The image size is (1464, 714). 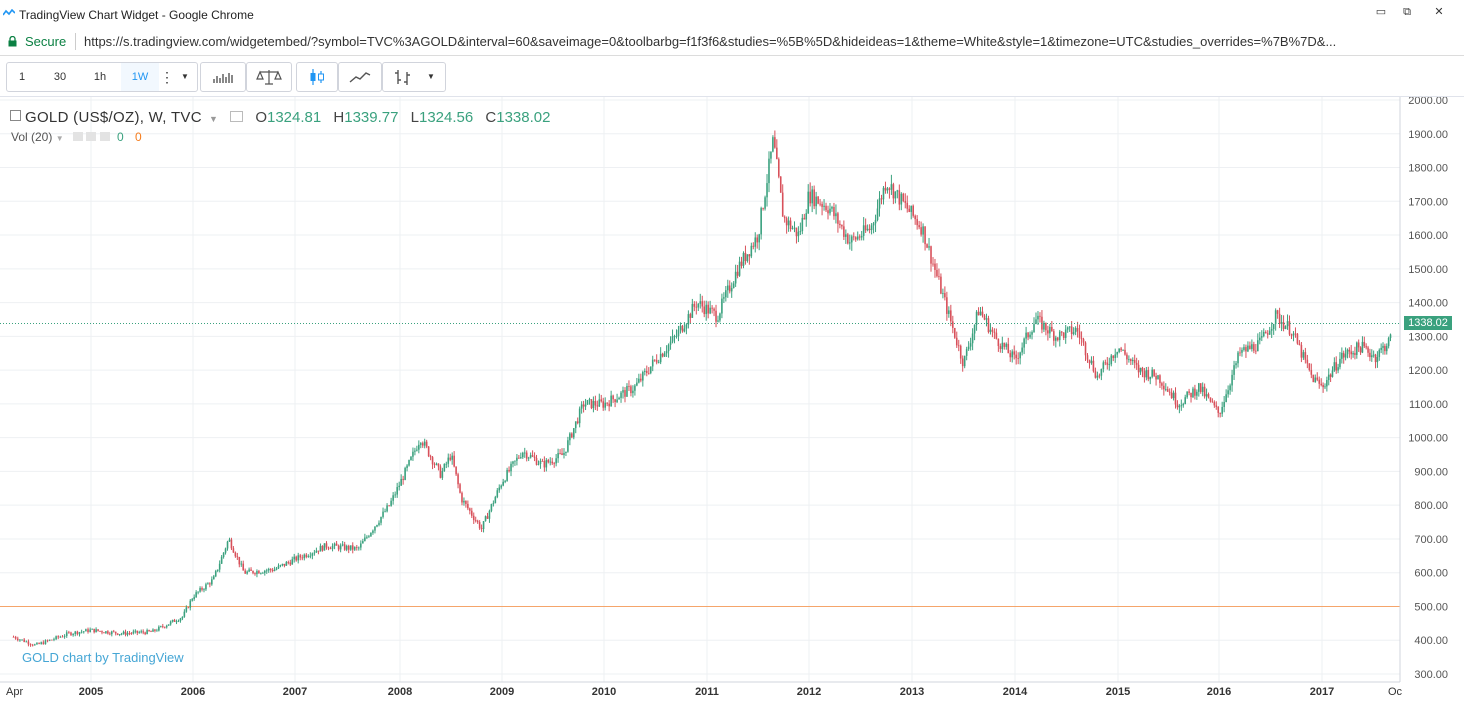 I want to click on line-style-button, so click(x=360, y=77).